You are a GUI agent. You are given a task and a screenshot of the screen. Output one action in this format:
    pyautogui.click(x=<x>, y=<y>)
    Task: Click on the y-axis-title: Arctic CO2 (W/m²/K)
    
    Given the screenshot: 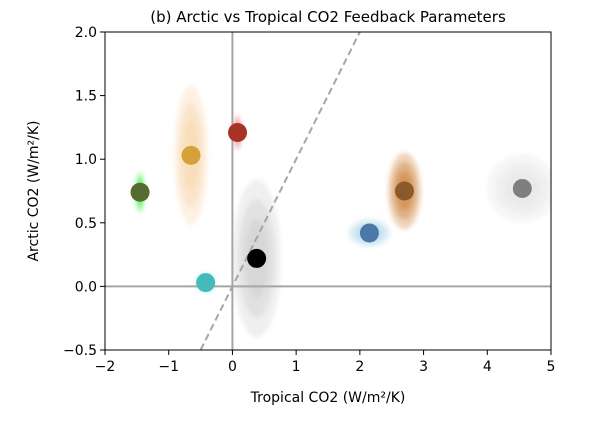 What is the action you would take?
    pyautogui.click(x=34, y=190)
    